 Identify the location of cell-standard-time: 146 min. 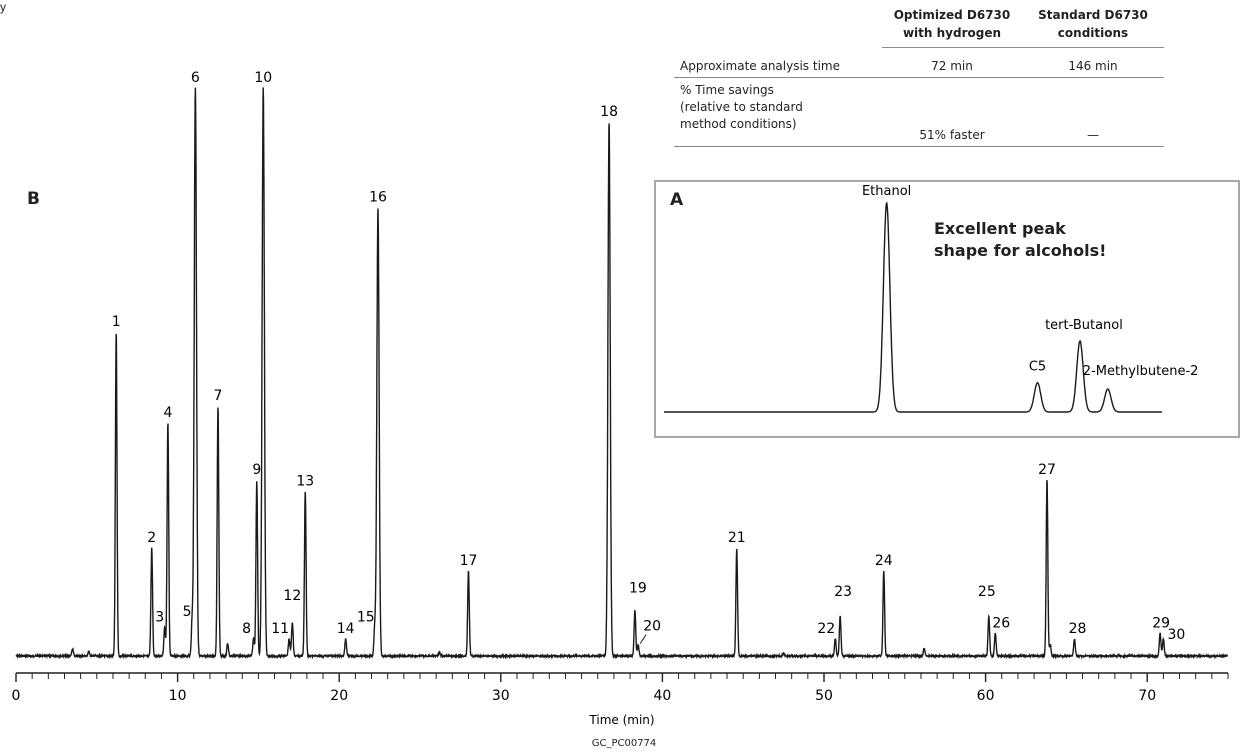
(1093, 66).